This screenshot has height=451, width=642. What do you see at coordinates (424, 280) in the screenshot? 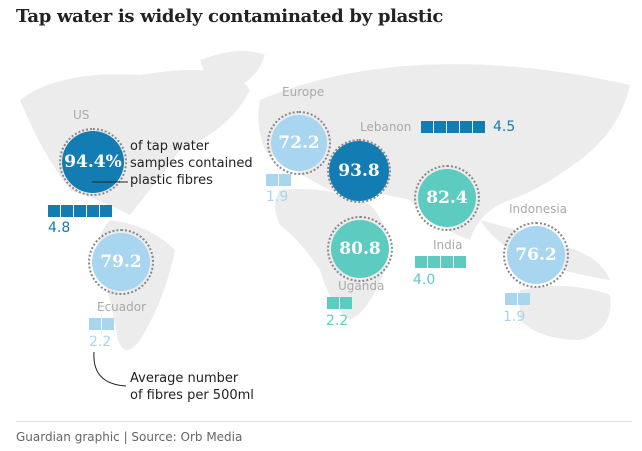
I see `india-fibres-value: 4.0` at bounding box center [424, 280].